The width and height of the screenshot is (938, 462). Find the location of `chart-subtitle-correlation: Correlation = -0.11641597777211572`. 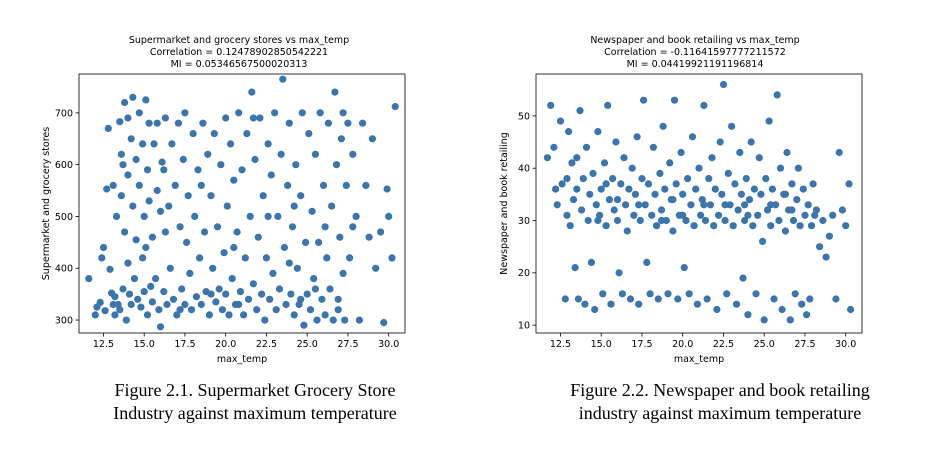

chart-subtitle-correlation: Correlation = -0.11641597777211572 is located at coordinates (695, 52).